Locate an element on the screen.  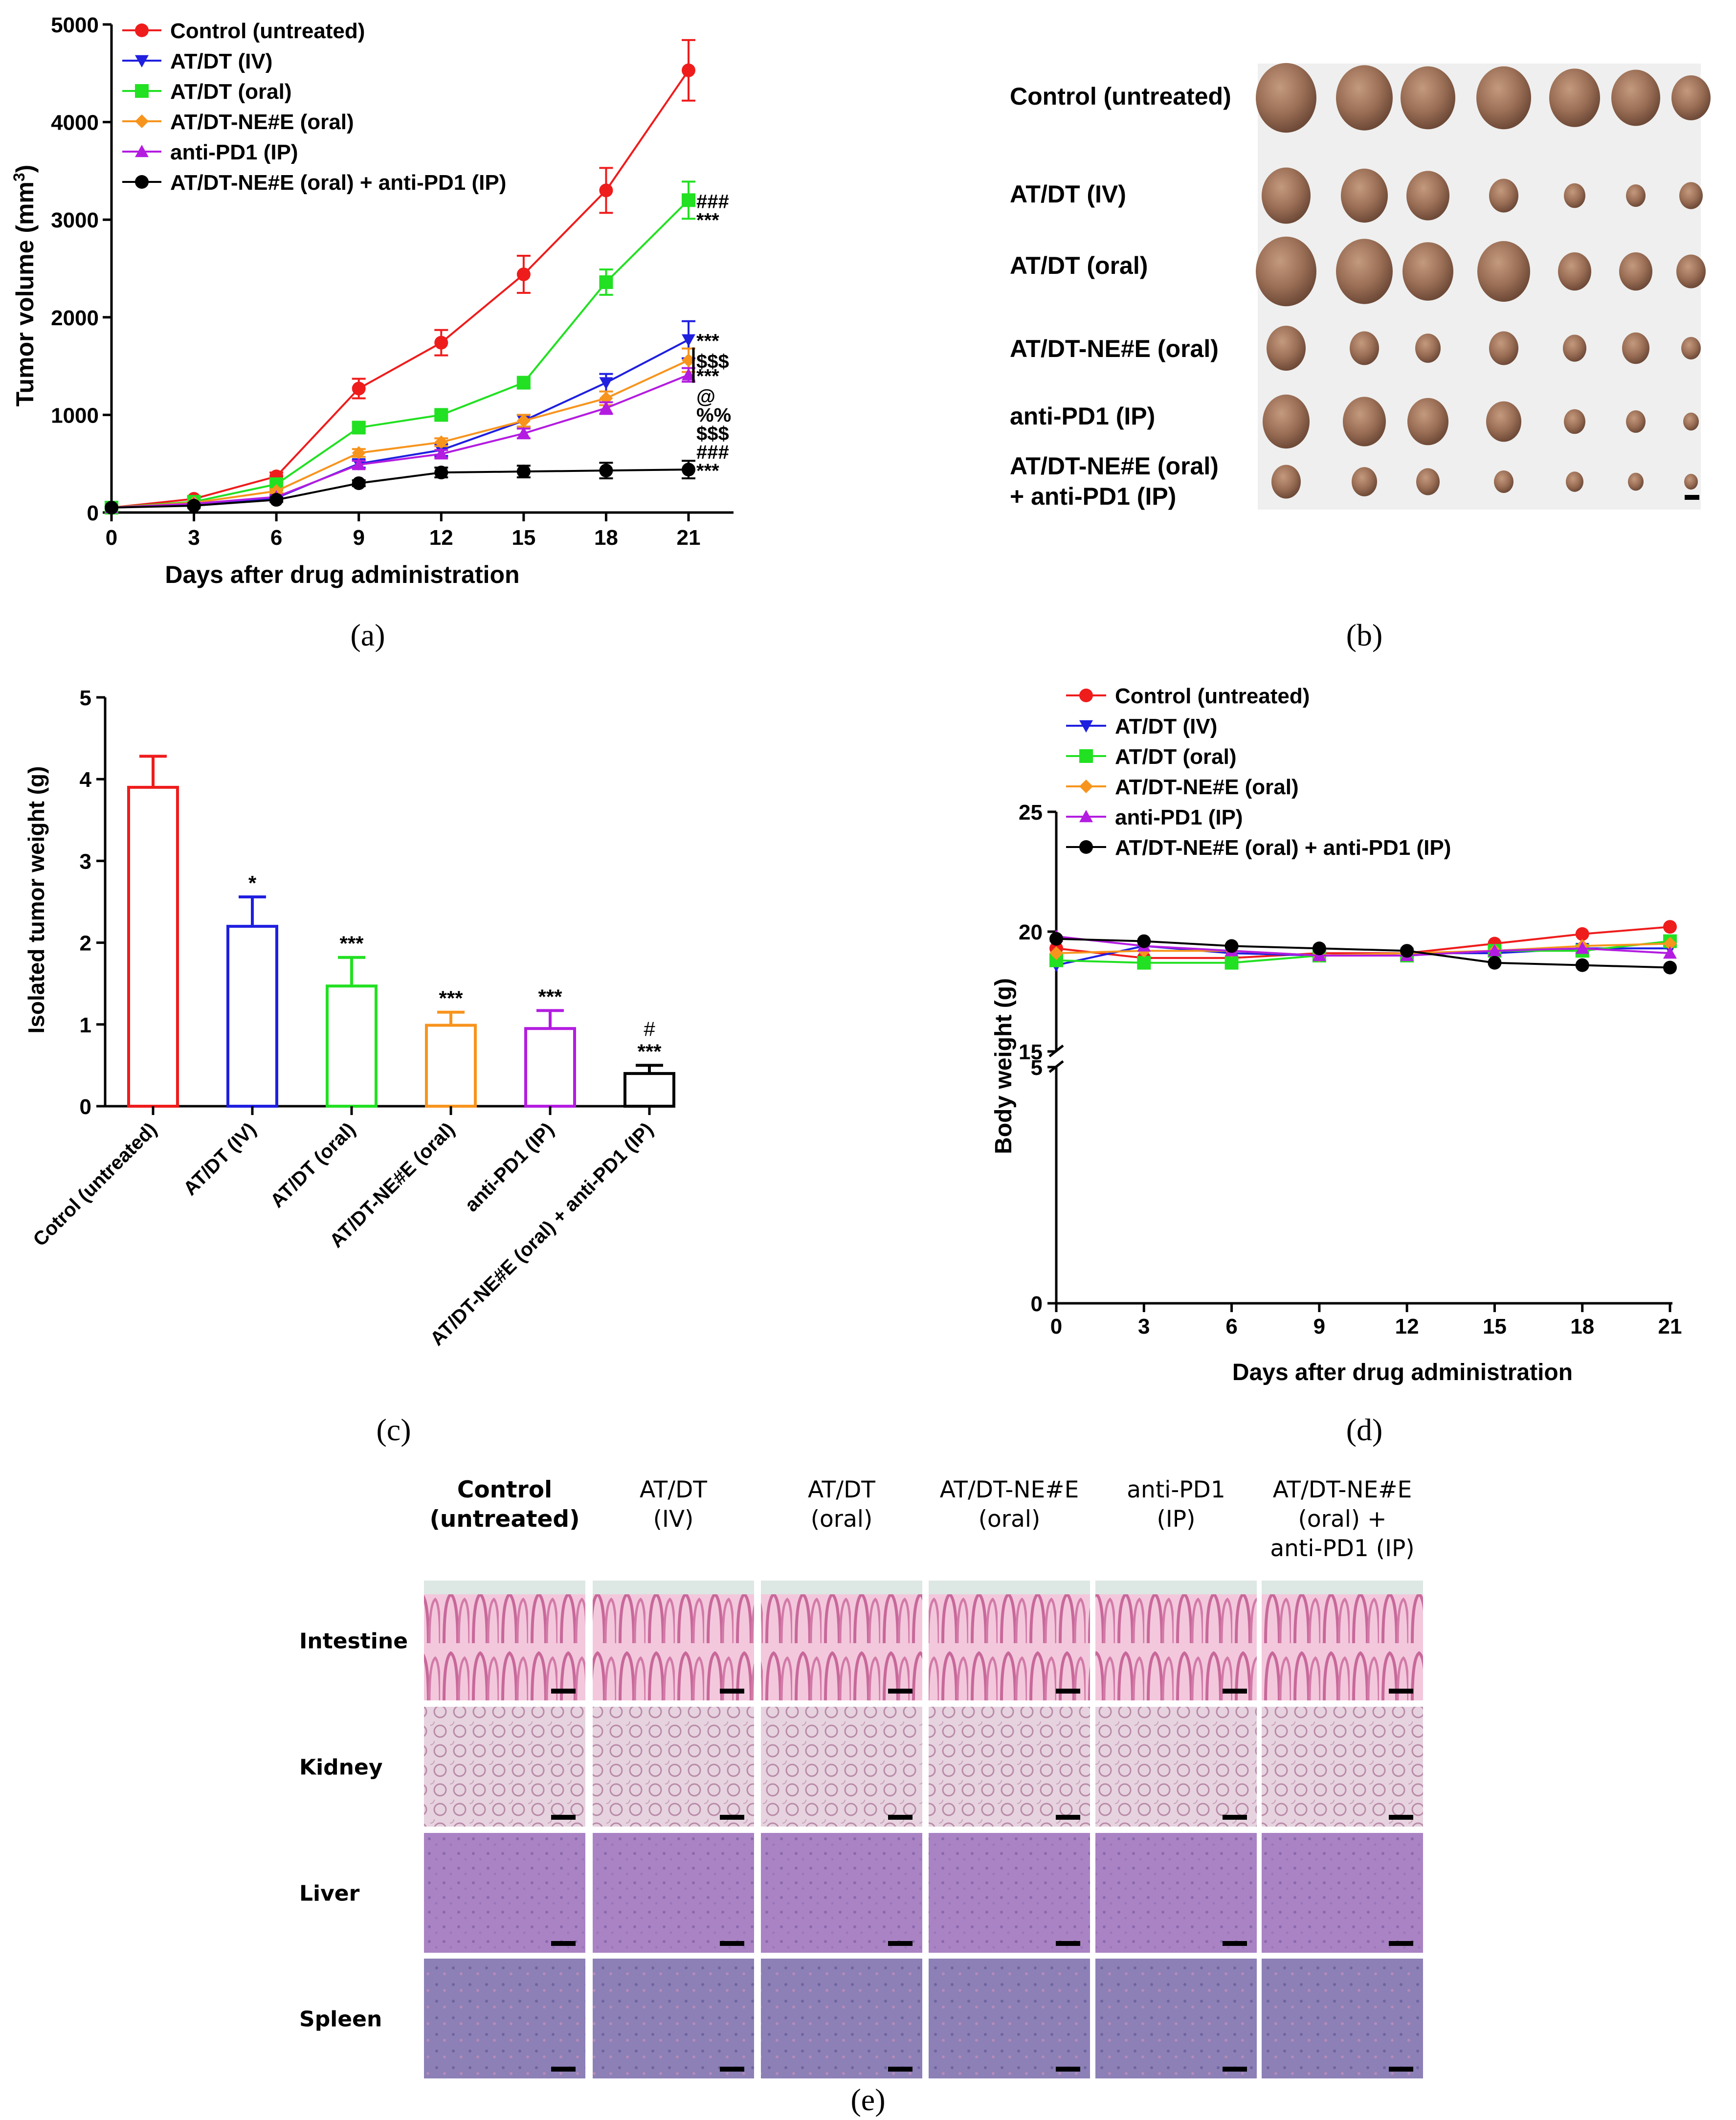
photo-label-control: Control (untreated) is located at coordinates (1120, 96).